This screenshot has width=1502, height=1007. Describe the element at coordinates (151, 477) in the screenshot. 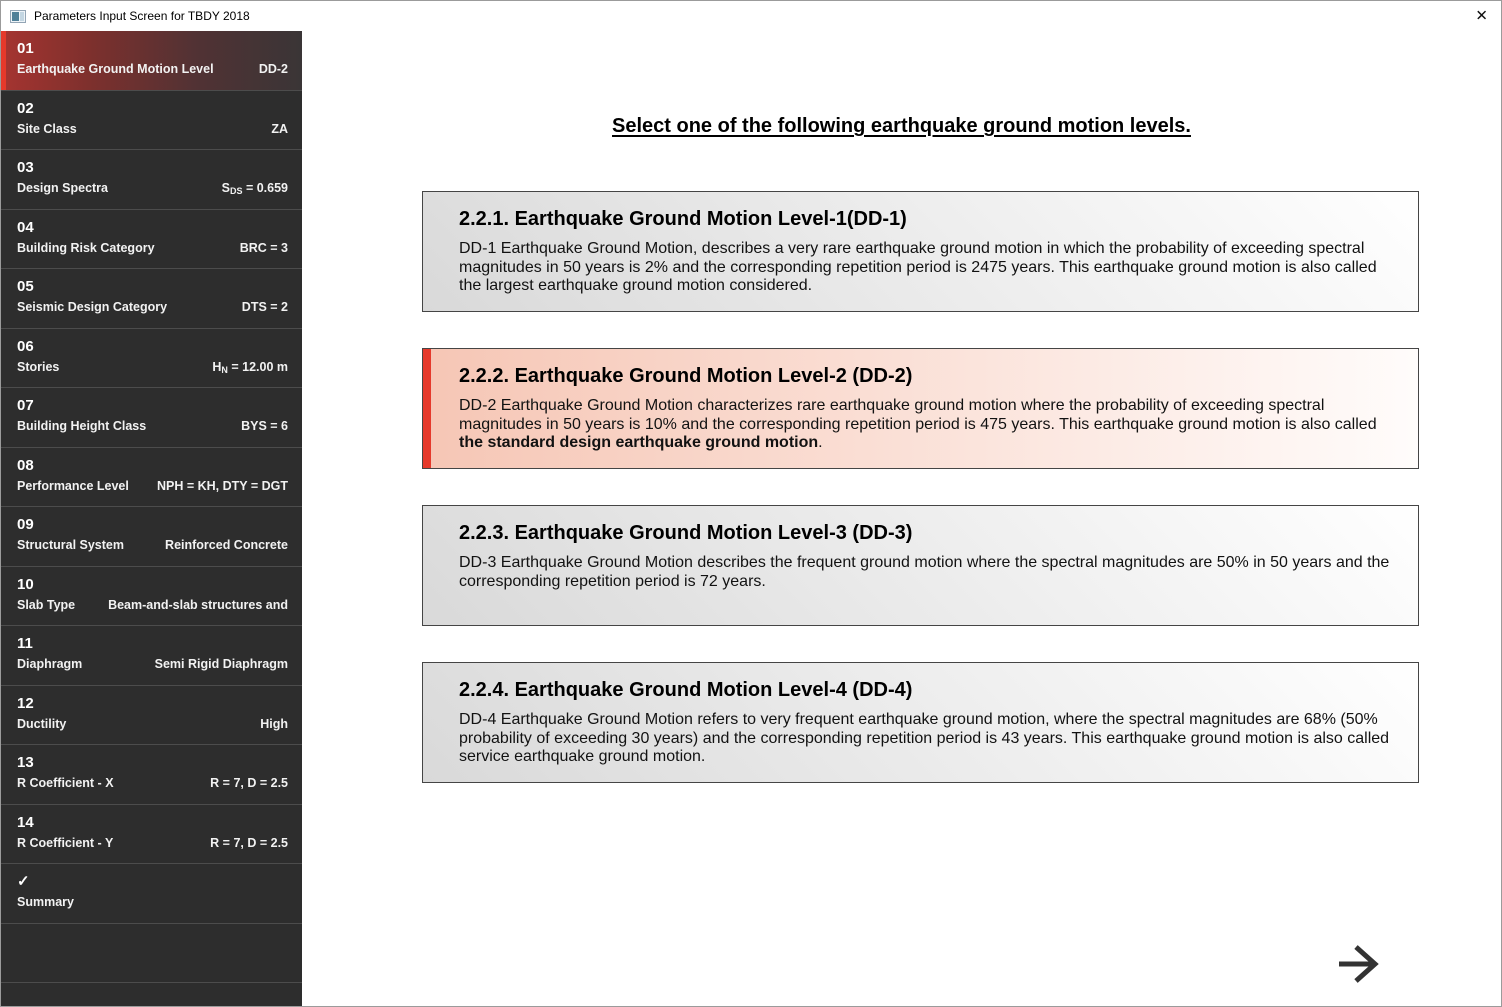

I see `sidebar-item-performance-level: 08 Performance Level NPH = KH, DTY = DGT` at that location.